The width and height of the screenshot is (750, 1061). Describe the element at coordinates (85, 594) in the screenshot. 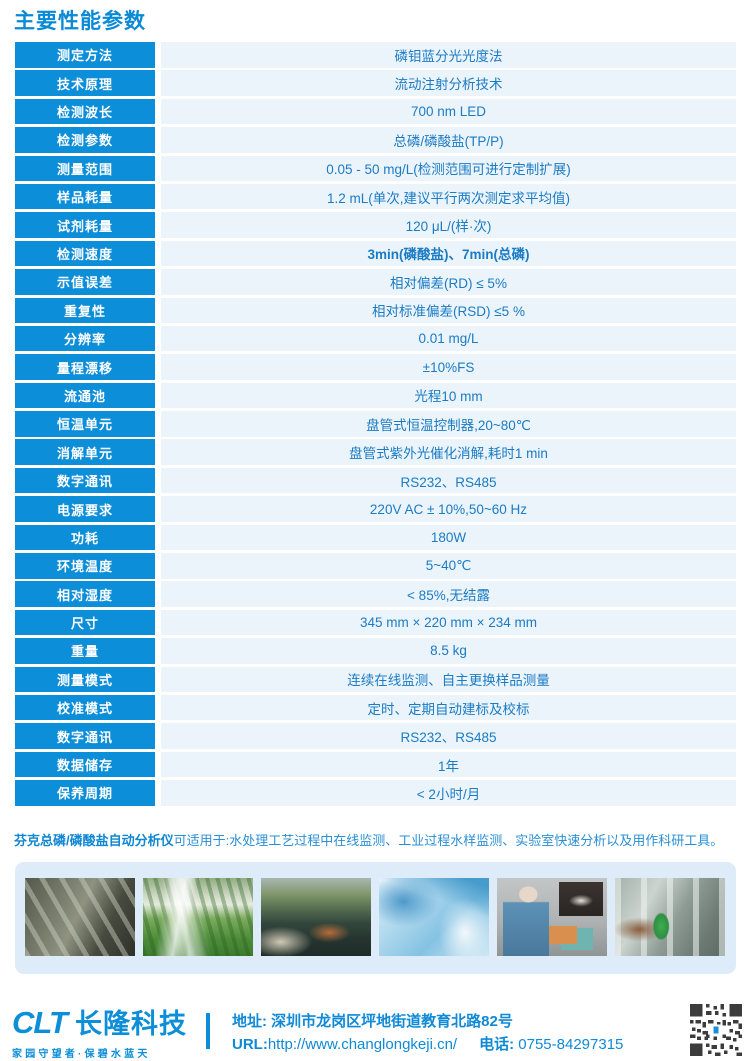

I see `spec-parameter-label: 相对湿度` at that location.